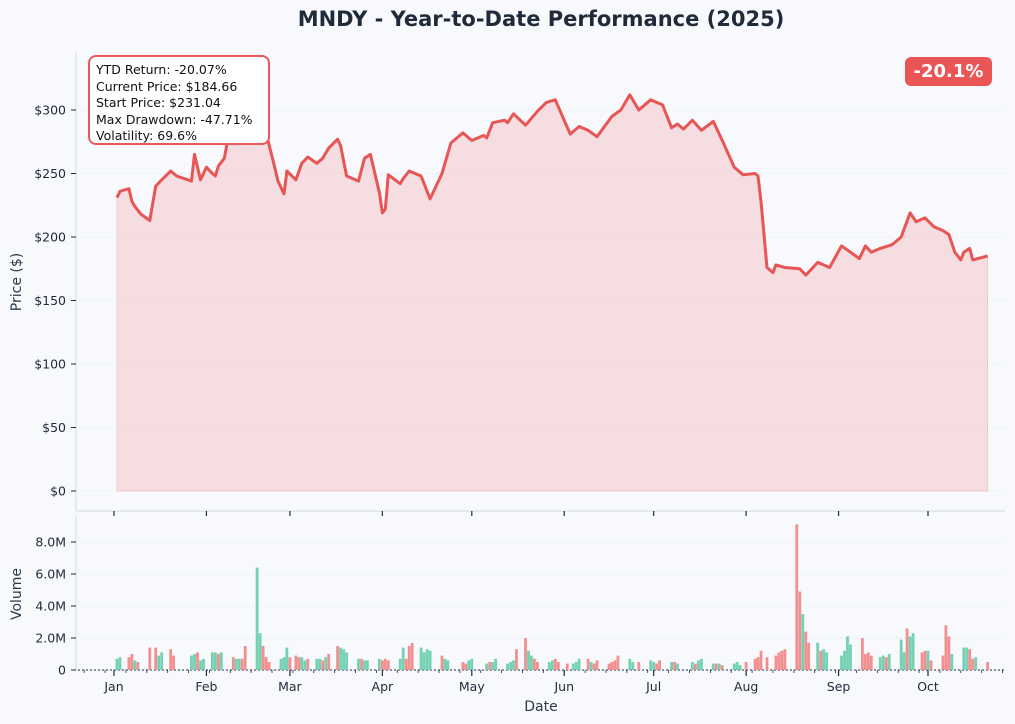 This screenshot has width=1015, height=724. I want to click on ytd-return-stat: YTD Return: -20.07%, so click(161, 69).